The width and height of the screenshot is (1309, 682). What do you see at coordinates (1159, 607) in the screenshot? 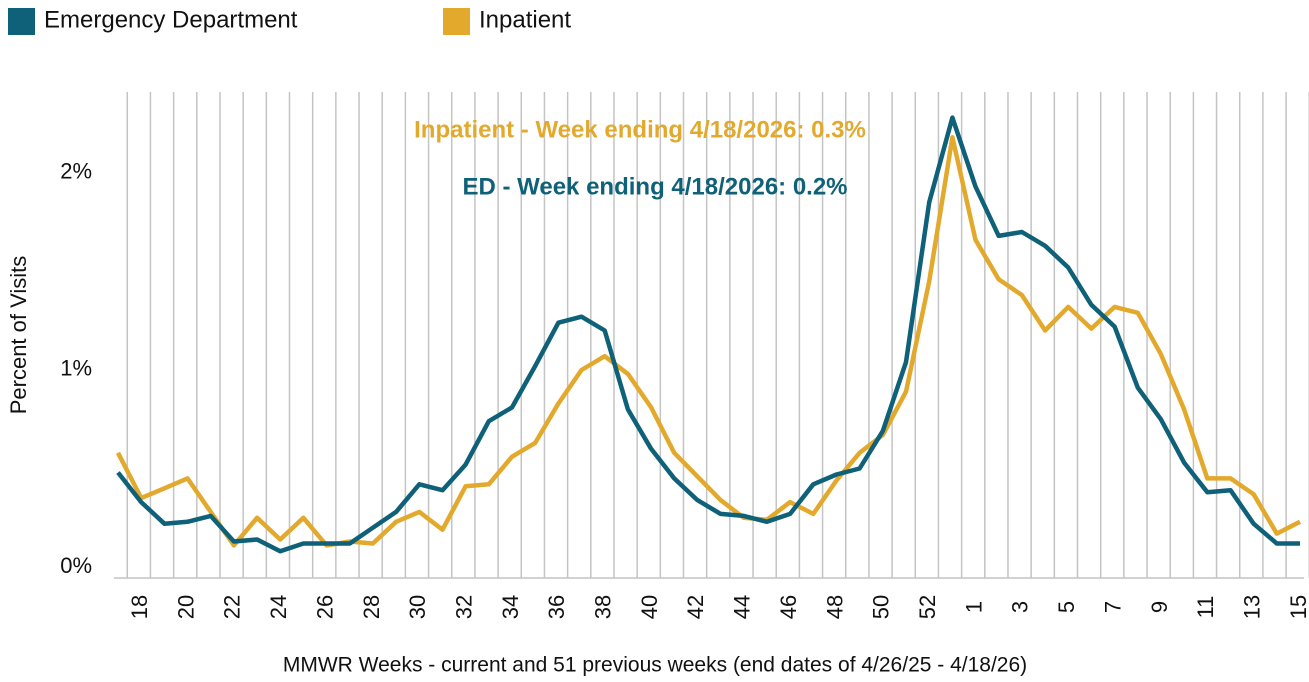
I see `x-tick-label: 9` at bounding box center [1159, 607].